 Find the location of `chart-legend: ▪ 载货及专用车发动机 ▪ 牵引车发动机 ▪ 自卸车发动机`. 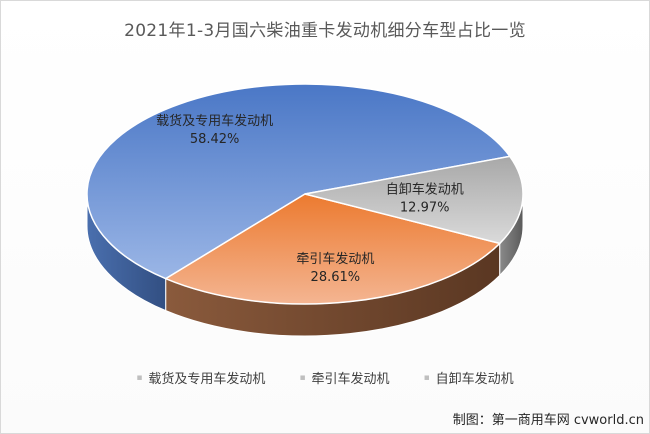

chart-legend: ▪ 载货及专用车发动机 ▪ 牵引车发动机 ▪ 自卸车发动机 is located at coordinates (325, 377).